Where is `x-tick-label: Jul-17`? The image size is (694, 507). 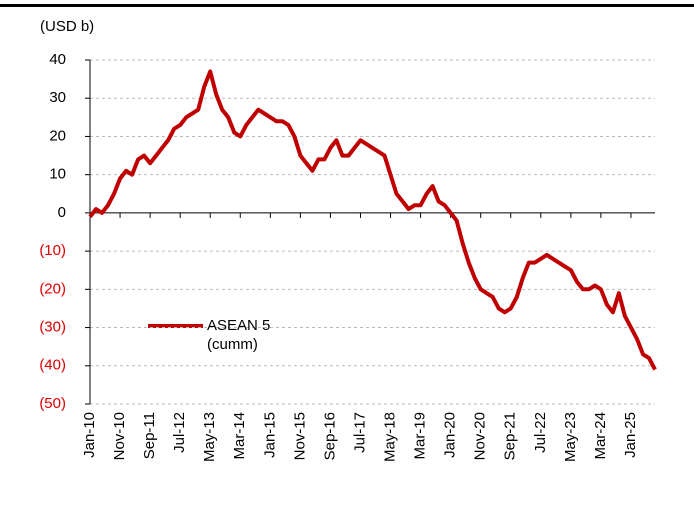
x-tick-label: Jul-17 is located at coordinates (359, 432).